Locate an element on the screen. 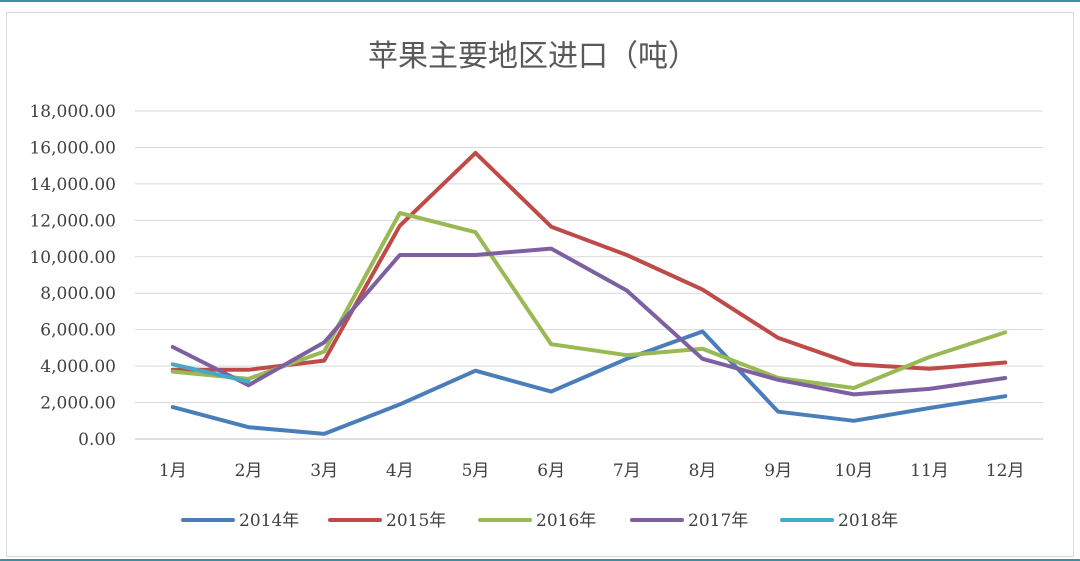  y-tick-label: 10,000.00 is located at coordinates (72, 258).